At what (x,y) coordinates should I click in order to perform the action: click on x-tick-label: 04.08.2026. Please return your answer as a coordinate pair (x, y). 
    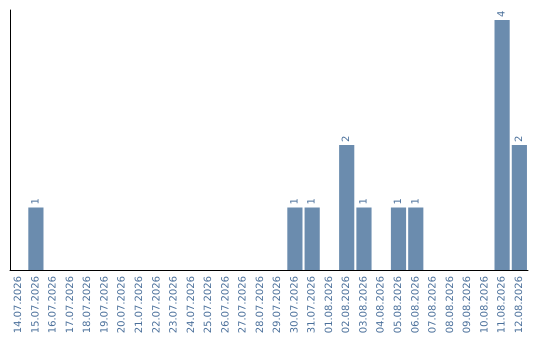
    Looking at the image, I should click on (381, 305).